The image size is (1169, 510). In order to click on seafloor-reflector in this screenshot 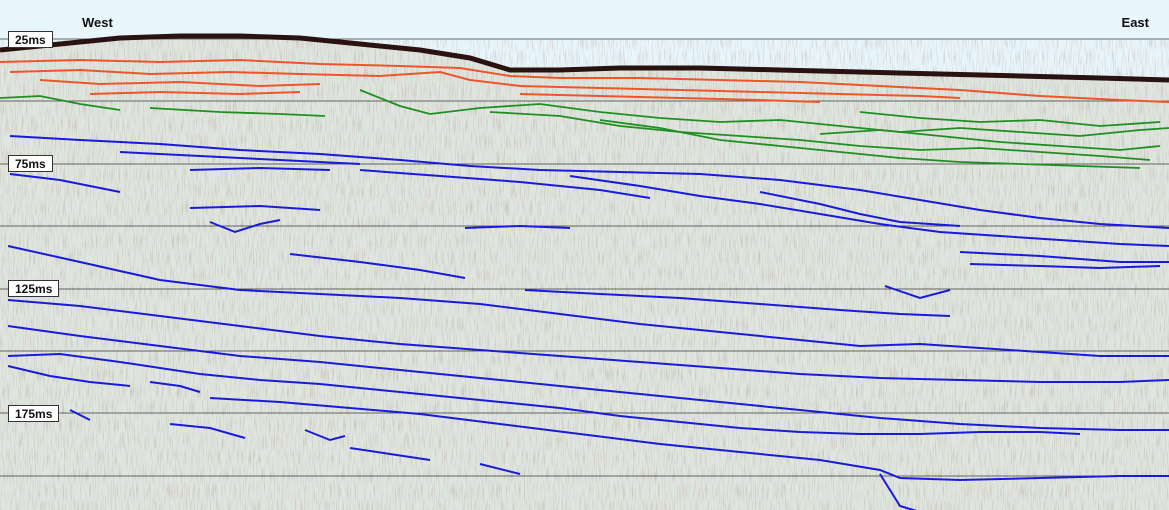, I will do `click(584, 58)`.